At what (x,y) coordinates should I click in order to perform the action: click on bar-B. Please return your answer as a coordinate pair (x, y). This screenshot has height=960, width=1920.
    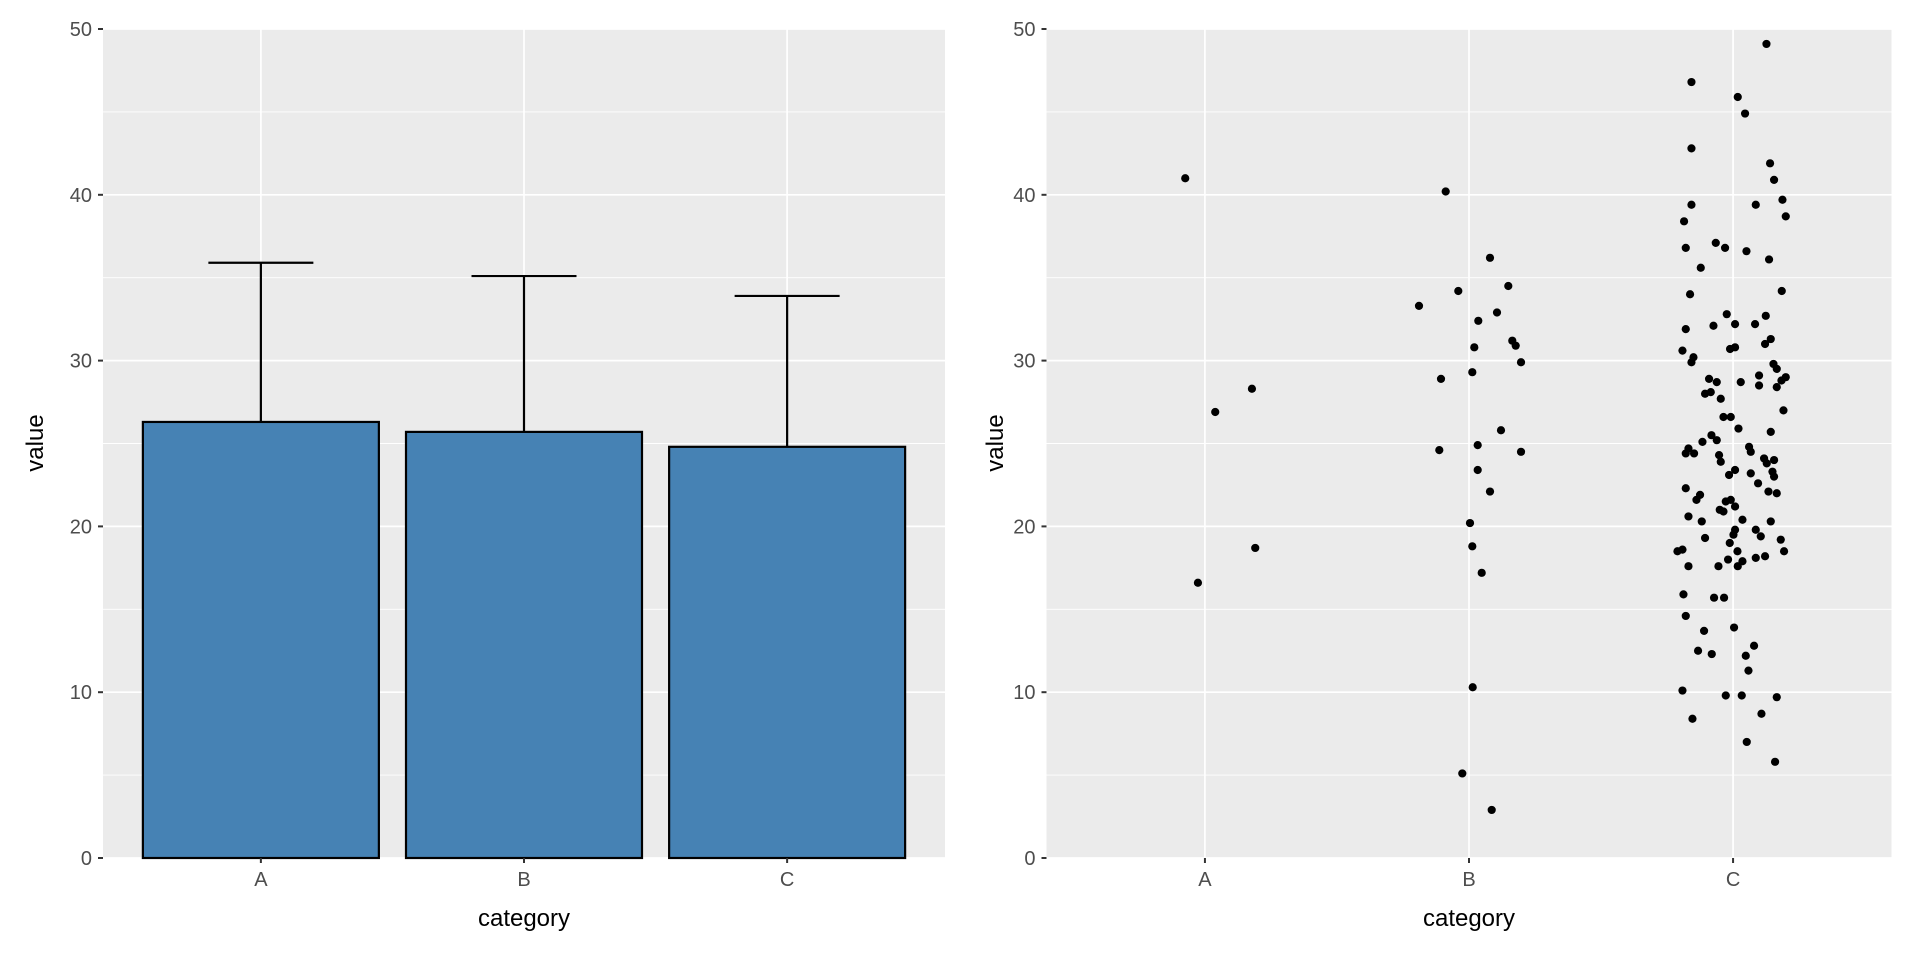
    Looking at the image, I should click on (524, 645).